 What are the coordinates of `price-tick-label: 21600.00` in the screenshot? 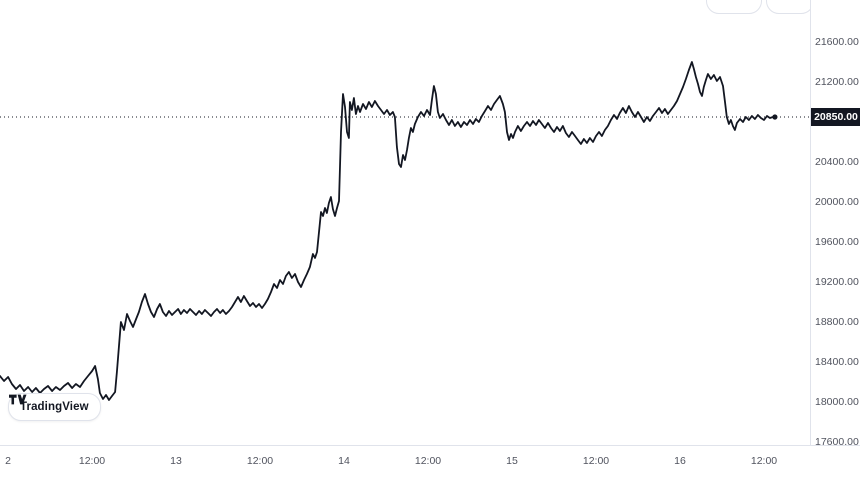 It's located at (837, 42).